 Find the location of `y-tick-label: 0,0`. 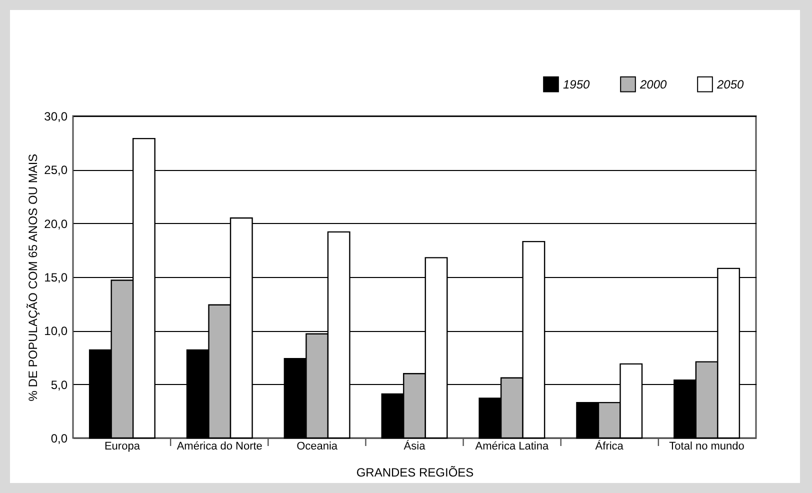

y-tick-label: 0,0 is located at coordinates (59, 439).